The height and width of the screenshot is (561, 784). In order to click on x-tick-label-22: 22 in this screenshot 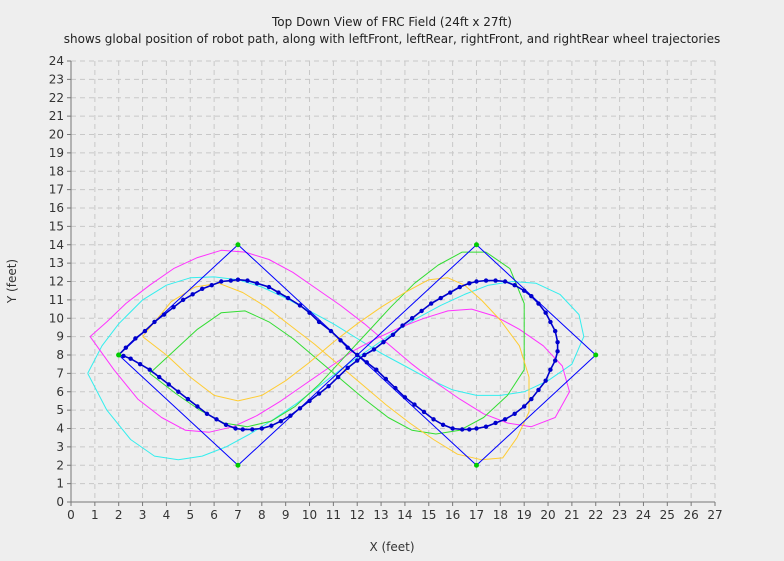, I will do `click(595, 515)`.